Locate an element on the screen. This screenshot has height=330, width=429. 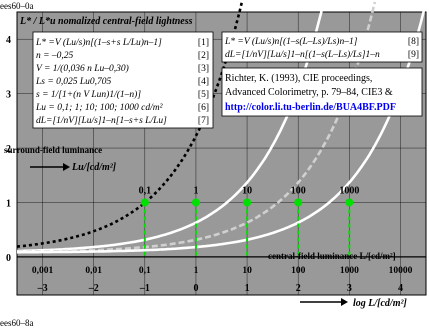
formula-left-line-5: Lu = 0,1; 1; 10; 100; 1000 cd/m² is located at coordinates (99, 108).